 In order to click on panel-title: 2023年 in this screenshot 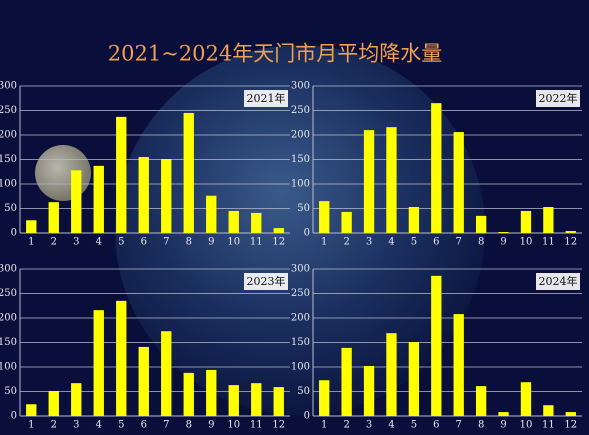, I will do `click(266, 281)`.